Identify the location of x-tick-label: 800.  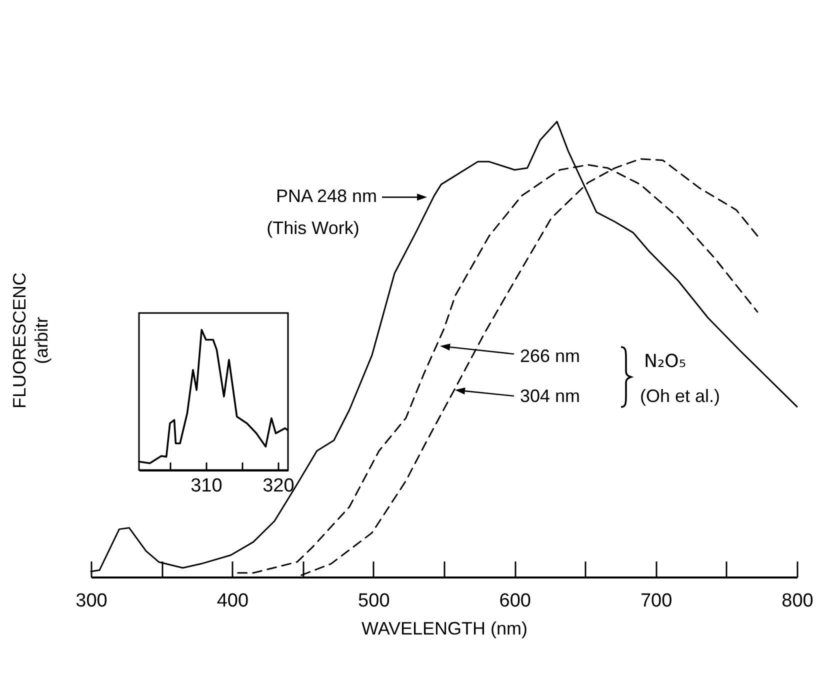
(798, 601).